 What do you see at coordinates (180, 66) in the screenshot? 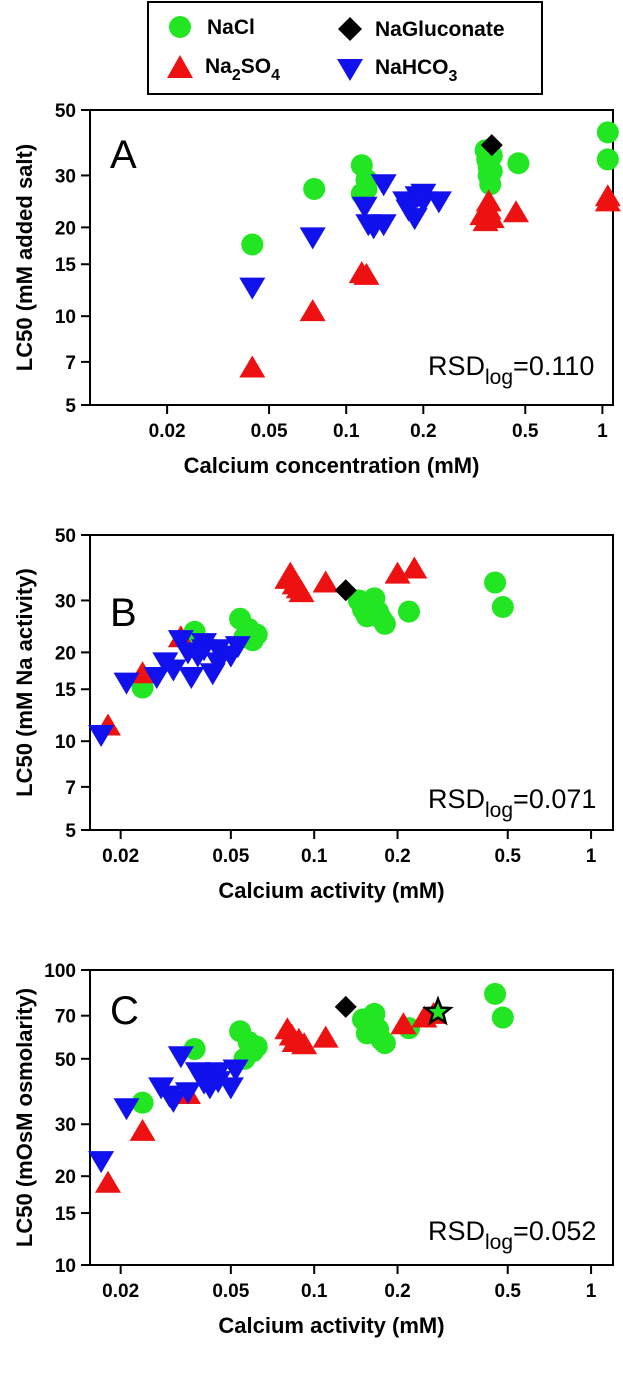
I see `legend-marker-na2so4` at bounding box center [180, 66].